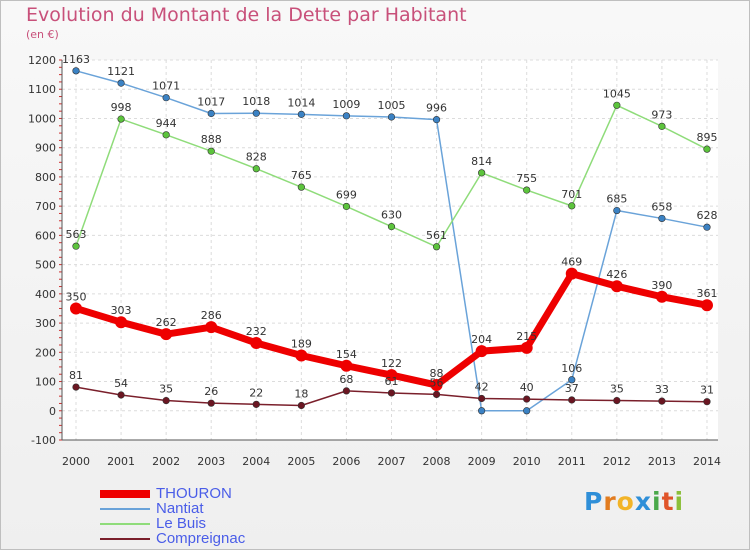 Image resolution: width=750 pixels, height=550 pixels. I want to click on y-tick-label: 700, so click(45, 206).